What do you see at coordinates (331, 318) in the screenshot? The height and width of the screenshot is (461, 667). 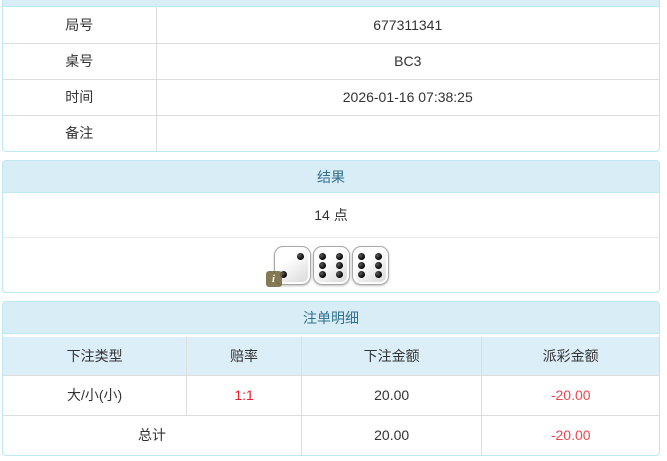 I see `bets-panel-title: 注单明细` at bounding box center [331, 318].